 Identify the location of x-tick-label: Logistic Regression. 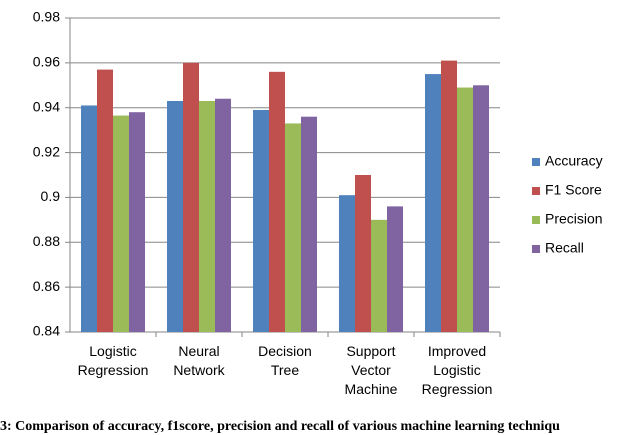
(113, 360).